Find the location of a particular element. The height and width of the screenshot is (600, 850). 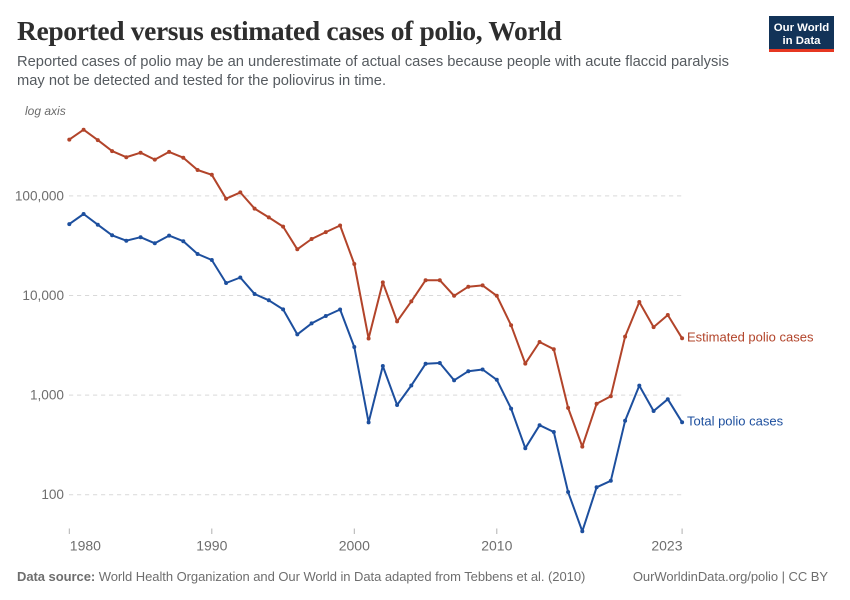

svg-text: 1980 is located at coordinates (85, 546).